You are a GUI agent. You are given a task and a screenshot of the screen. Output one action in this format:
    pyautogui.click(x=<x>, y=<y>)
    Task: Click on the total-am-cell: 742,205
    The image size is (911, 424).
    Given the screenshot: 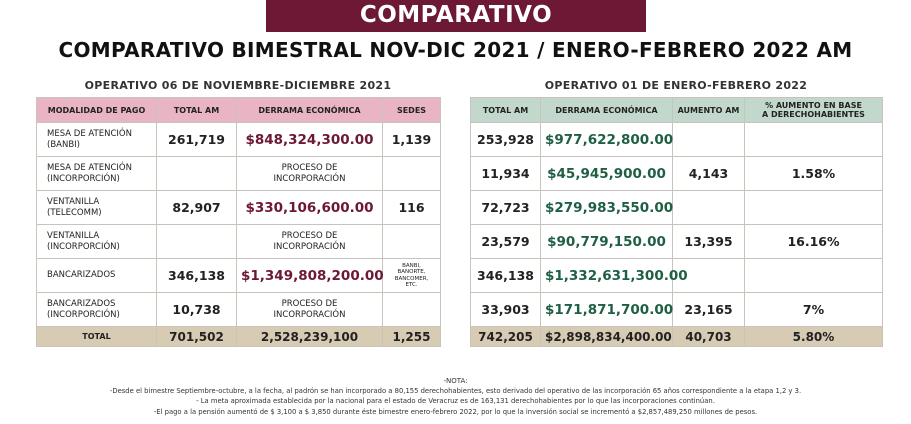 What is the action you would take?
    pyautogui.click(x=505, y=336)
    